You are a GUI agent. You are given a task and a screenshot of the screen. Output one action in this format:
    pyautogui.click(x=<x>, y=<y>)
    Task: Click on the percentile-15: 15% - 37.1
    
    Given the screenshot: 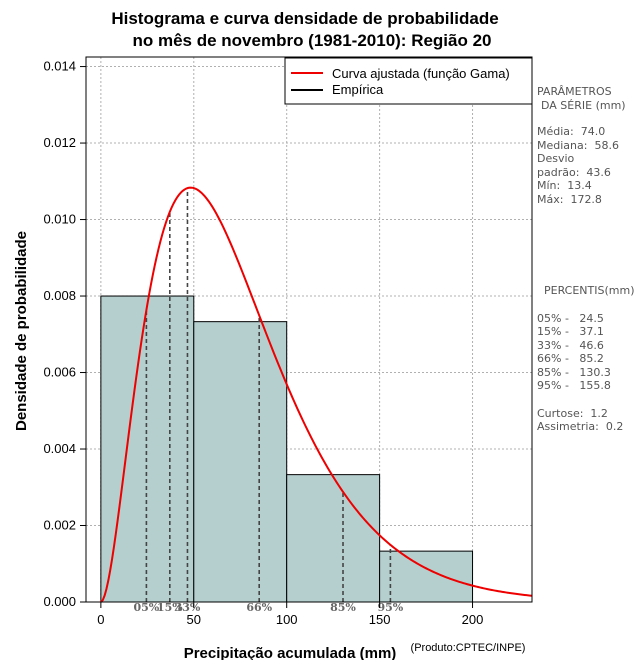 What is the action you would take?
    pyautogui.click(x=570, y=331)
    